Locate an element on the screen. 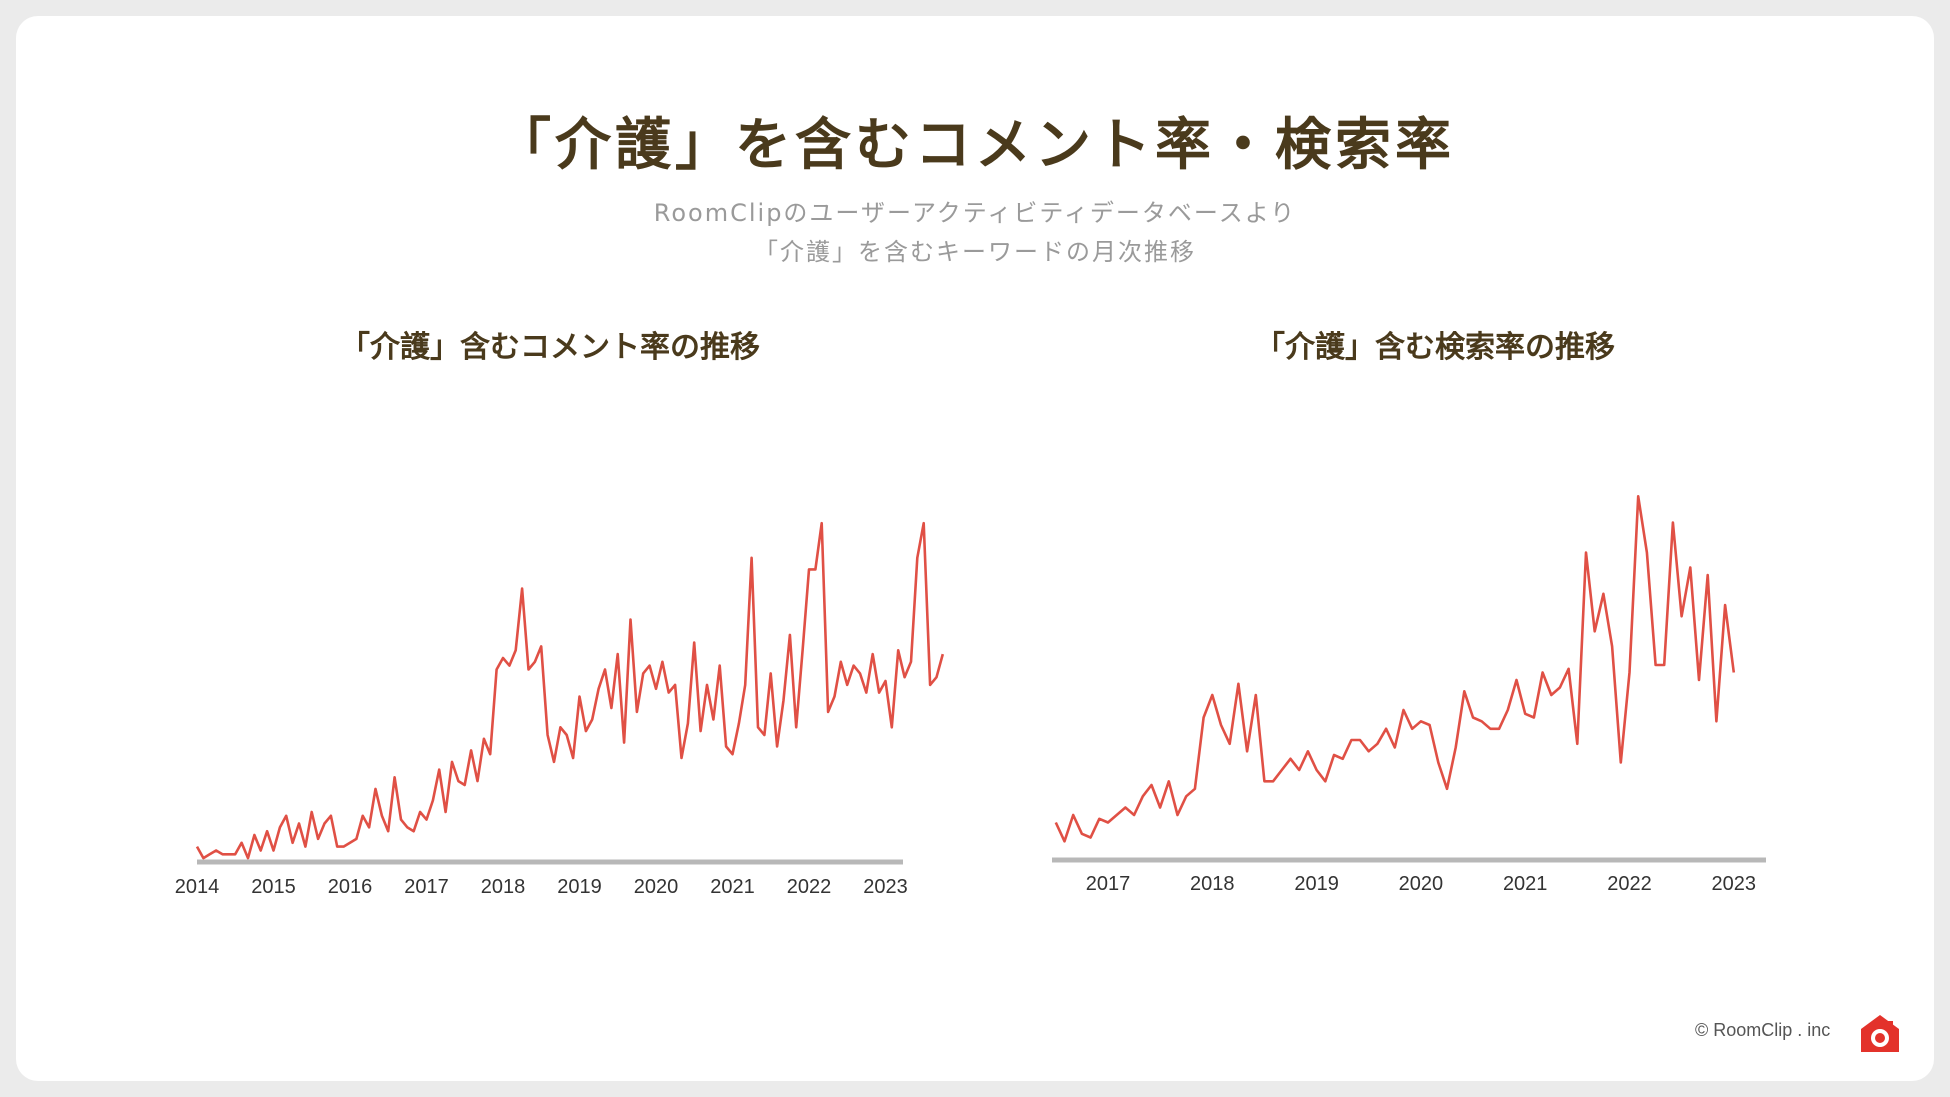 Image resolution: width=1950 pixels, height=1097 pixels. x-tick-label: 2016 is located at coordinates (350, 887).